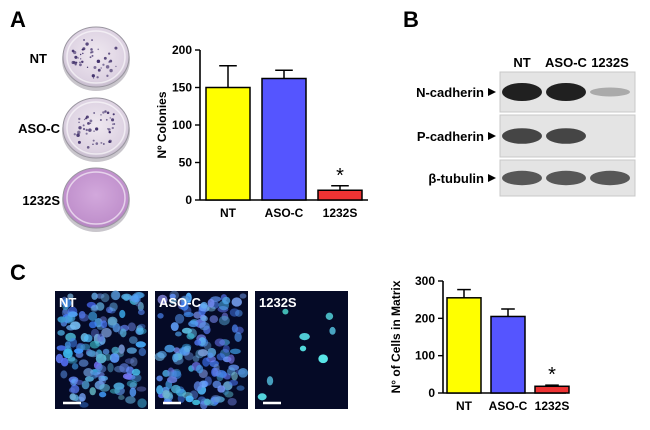 This screenshot has width=650, height=430. I want to click on colony-chart: 0 50 100 150 200 Nº Colonies NT ASO-C 1232S *, so click(261, 131).